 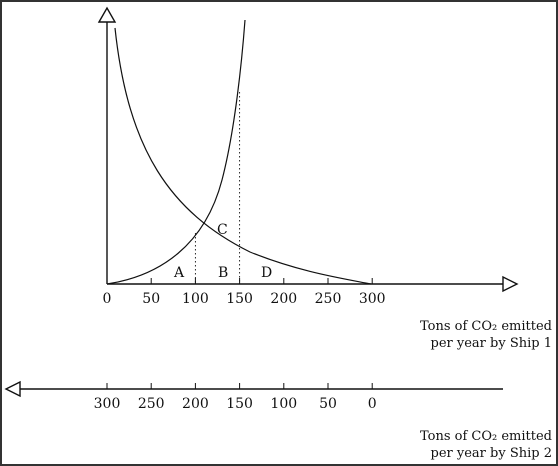 I want to click on axis2-ticks: 300 250 200 150 100 50 0, so click(x=235, y=397).